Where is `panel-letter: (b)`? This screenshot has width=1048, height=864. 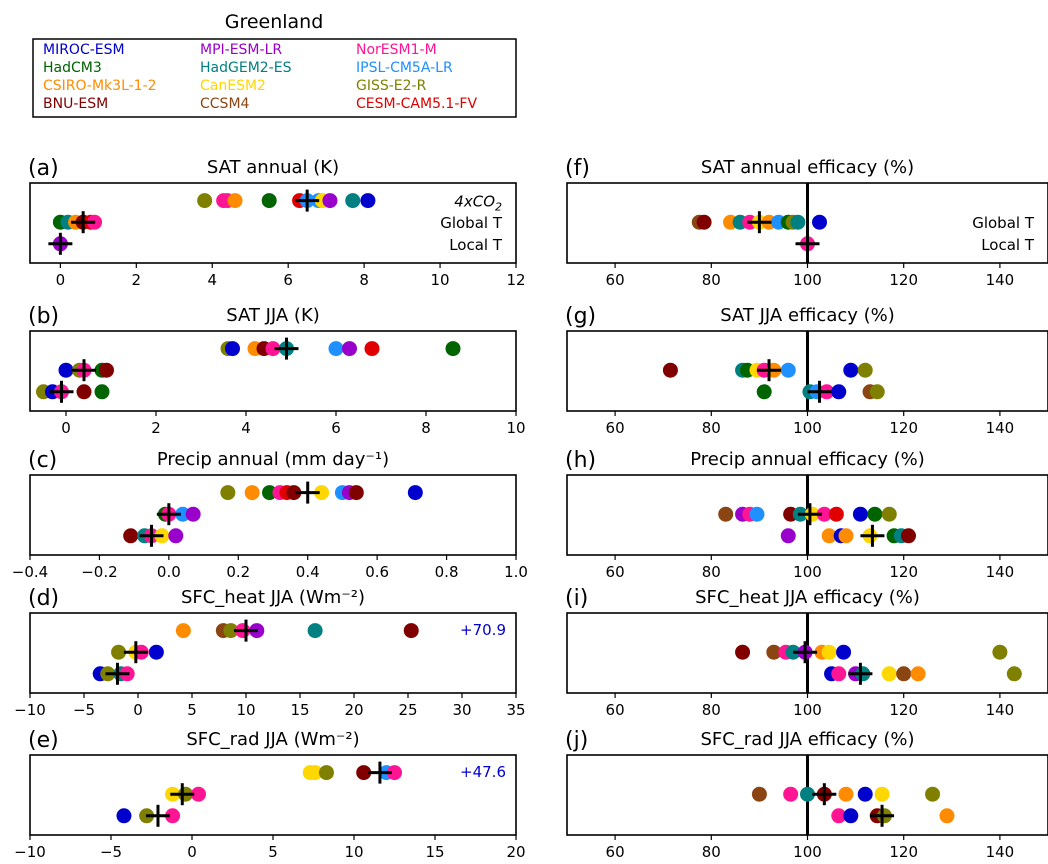
panel-letter: (b) is located at coordinates (43, 316).